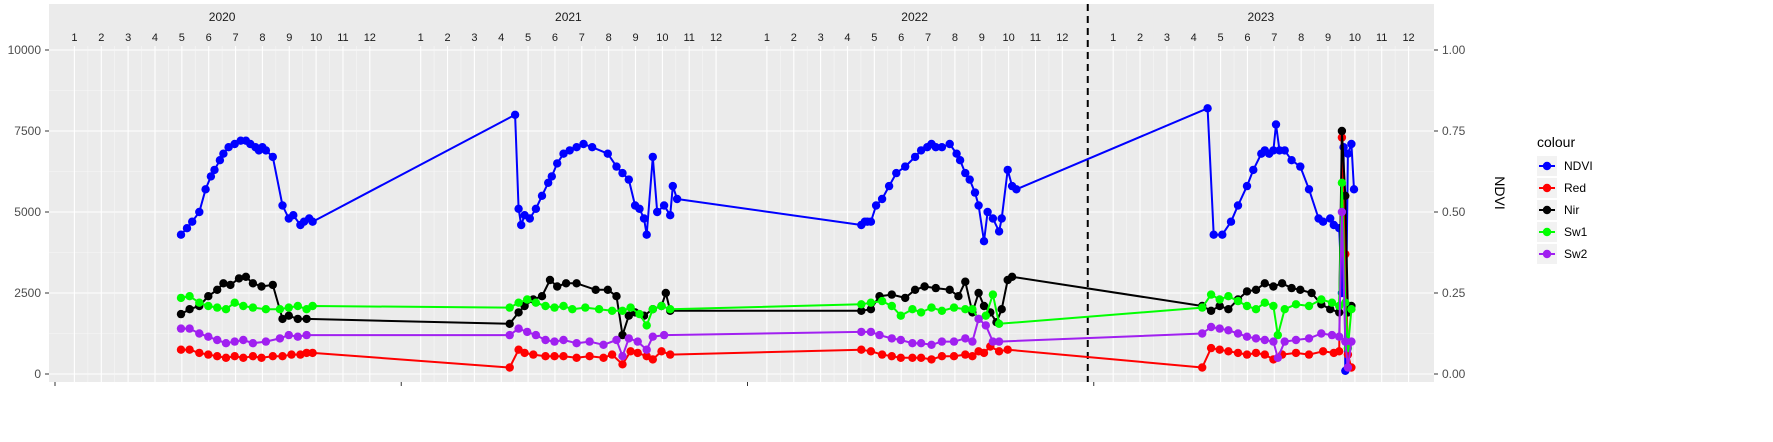 The height and width of the screenshot is (442, 1773). What do you see at coordinates (262, 38) in the screenshot?
I see `month-label: 8` at bounding box center [262, 38].